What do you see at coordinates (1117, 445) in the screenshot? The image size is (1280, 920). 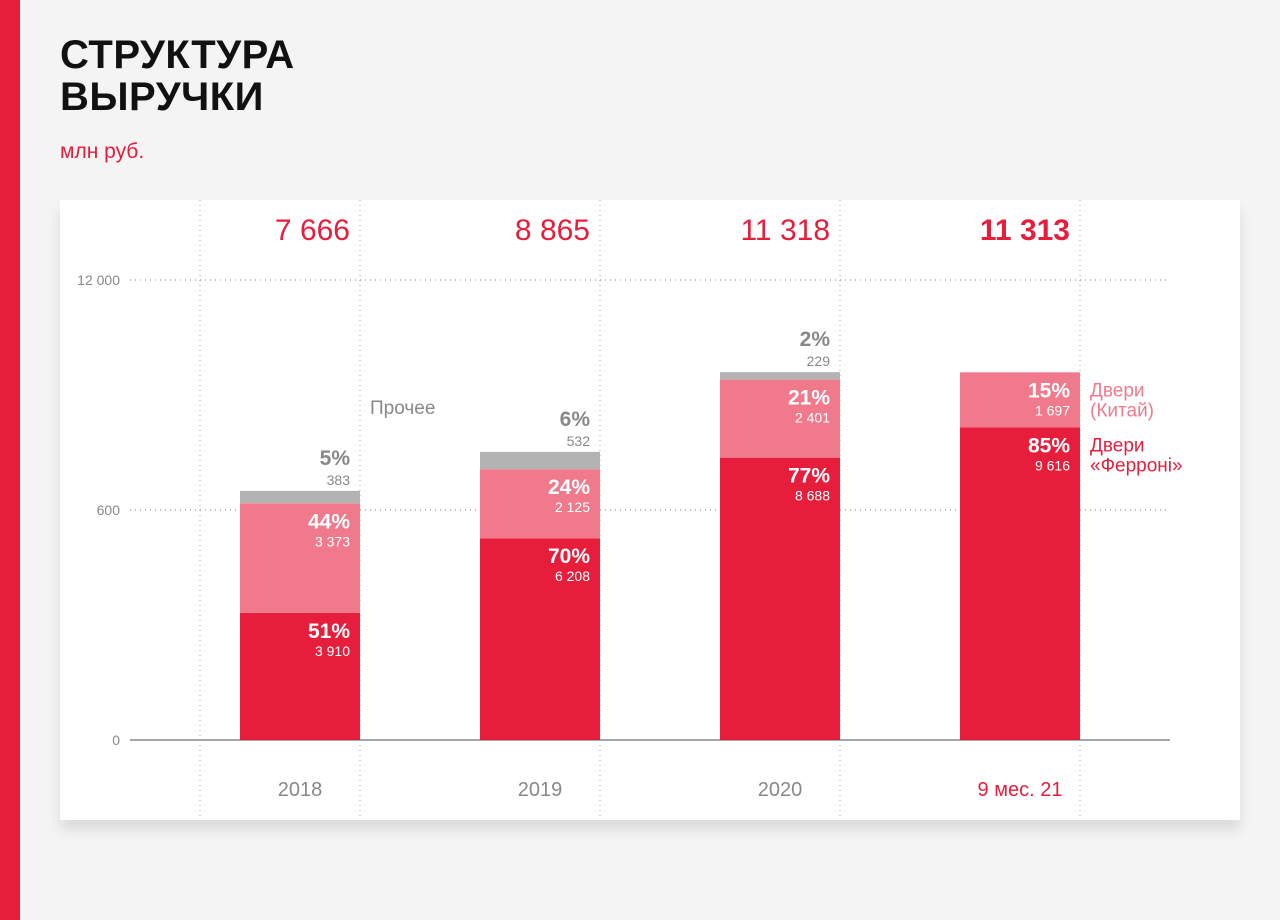 I see `legend-ferroni-line-0: Двери` at bounding box center [1117, 445].